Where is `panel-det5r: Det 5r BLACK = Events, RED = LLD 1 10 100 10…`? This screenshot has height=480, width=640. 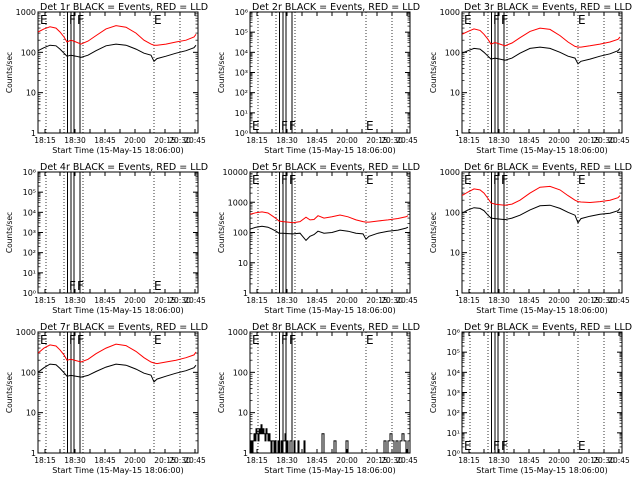 panel-det5r: Det 5r BLACK = Events, RED = LLD 1 10 100 10… is located at coordinates (318, 238).